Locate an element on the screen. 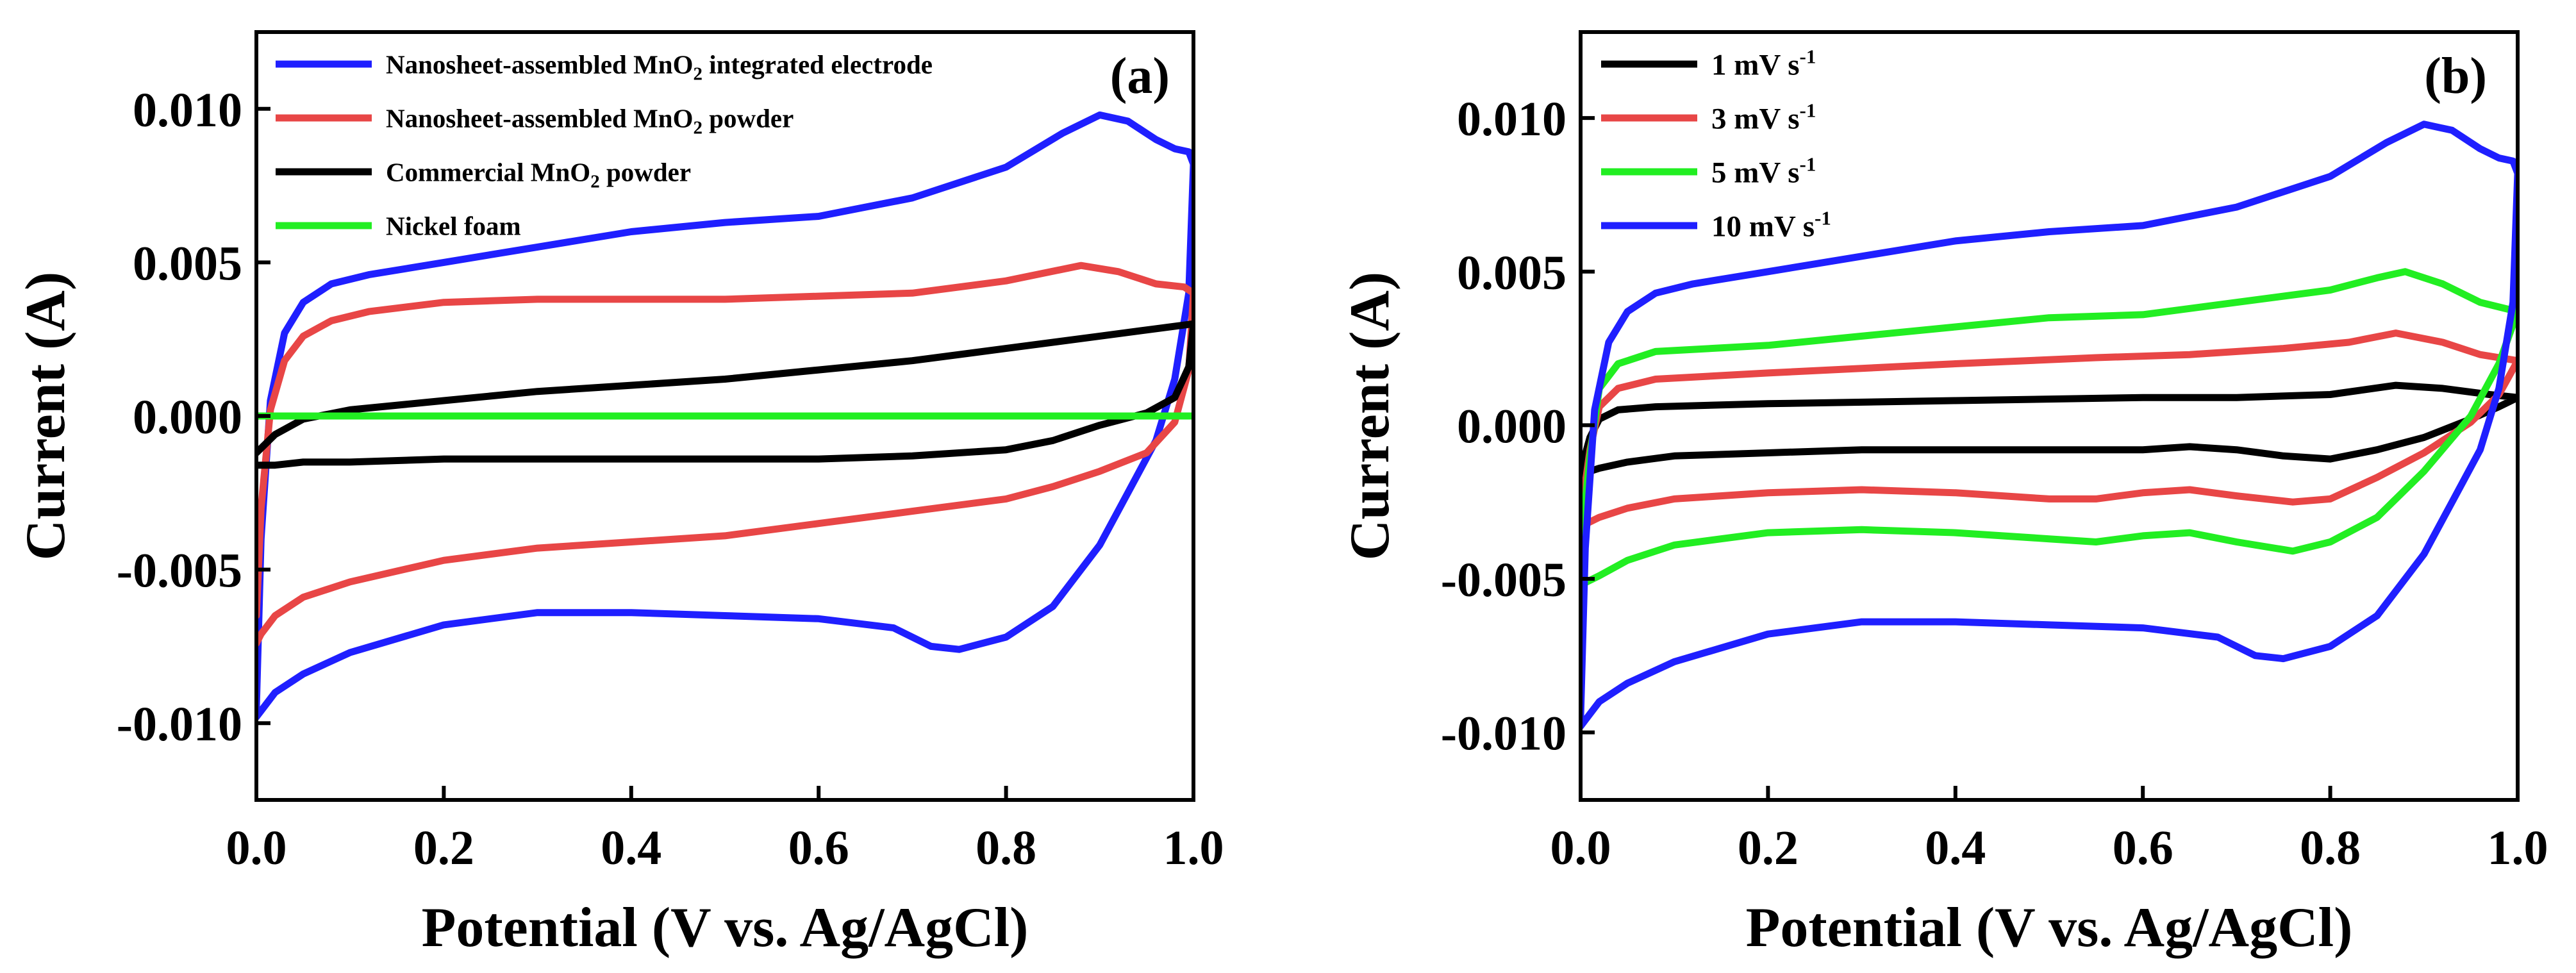 This screenshot has width=2576, height=973. legend: 1 mV s-13 mV s-15 mV s-110 mV s-1 is located at coordinates (1716, 144).